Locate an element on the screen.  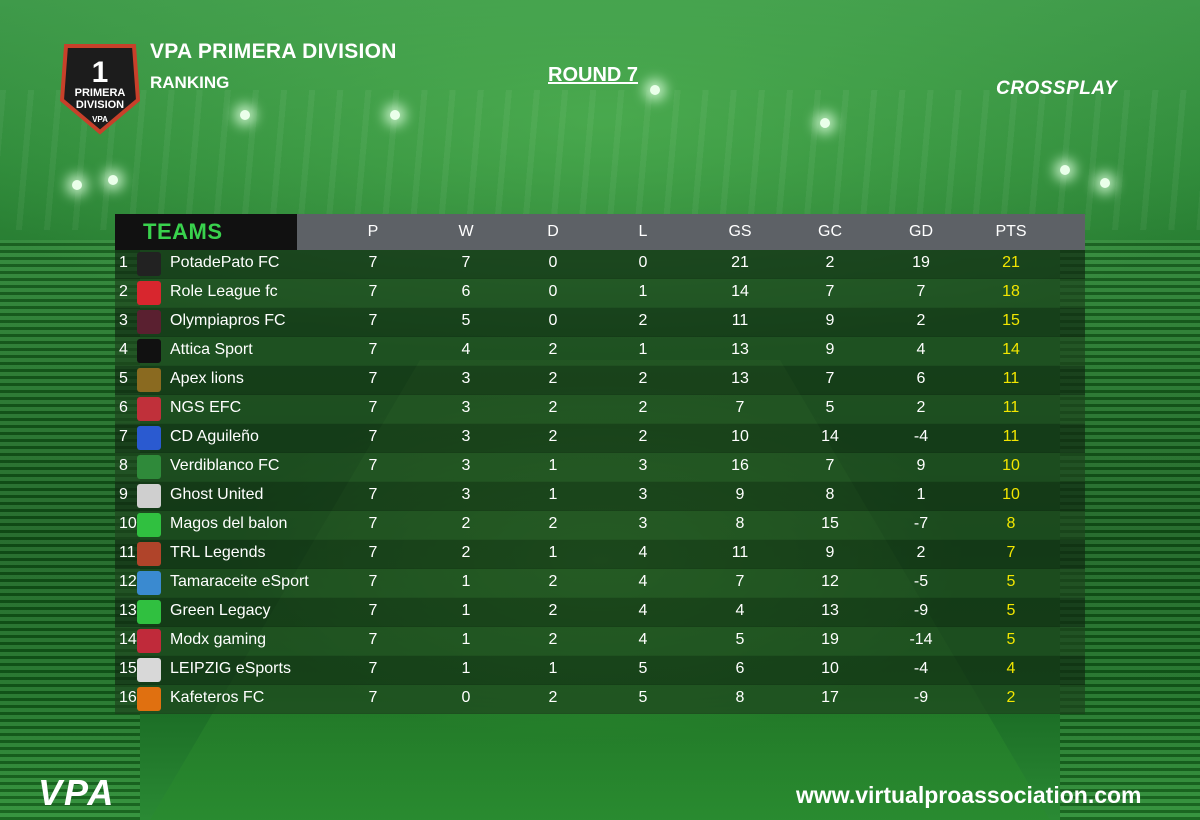
rank-position: 1 is located at coordinates (123, 262).